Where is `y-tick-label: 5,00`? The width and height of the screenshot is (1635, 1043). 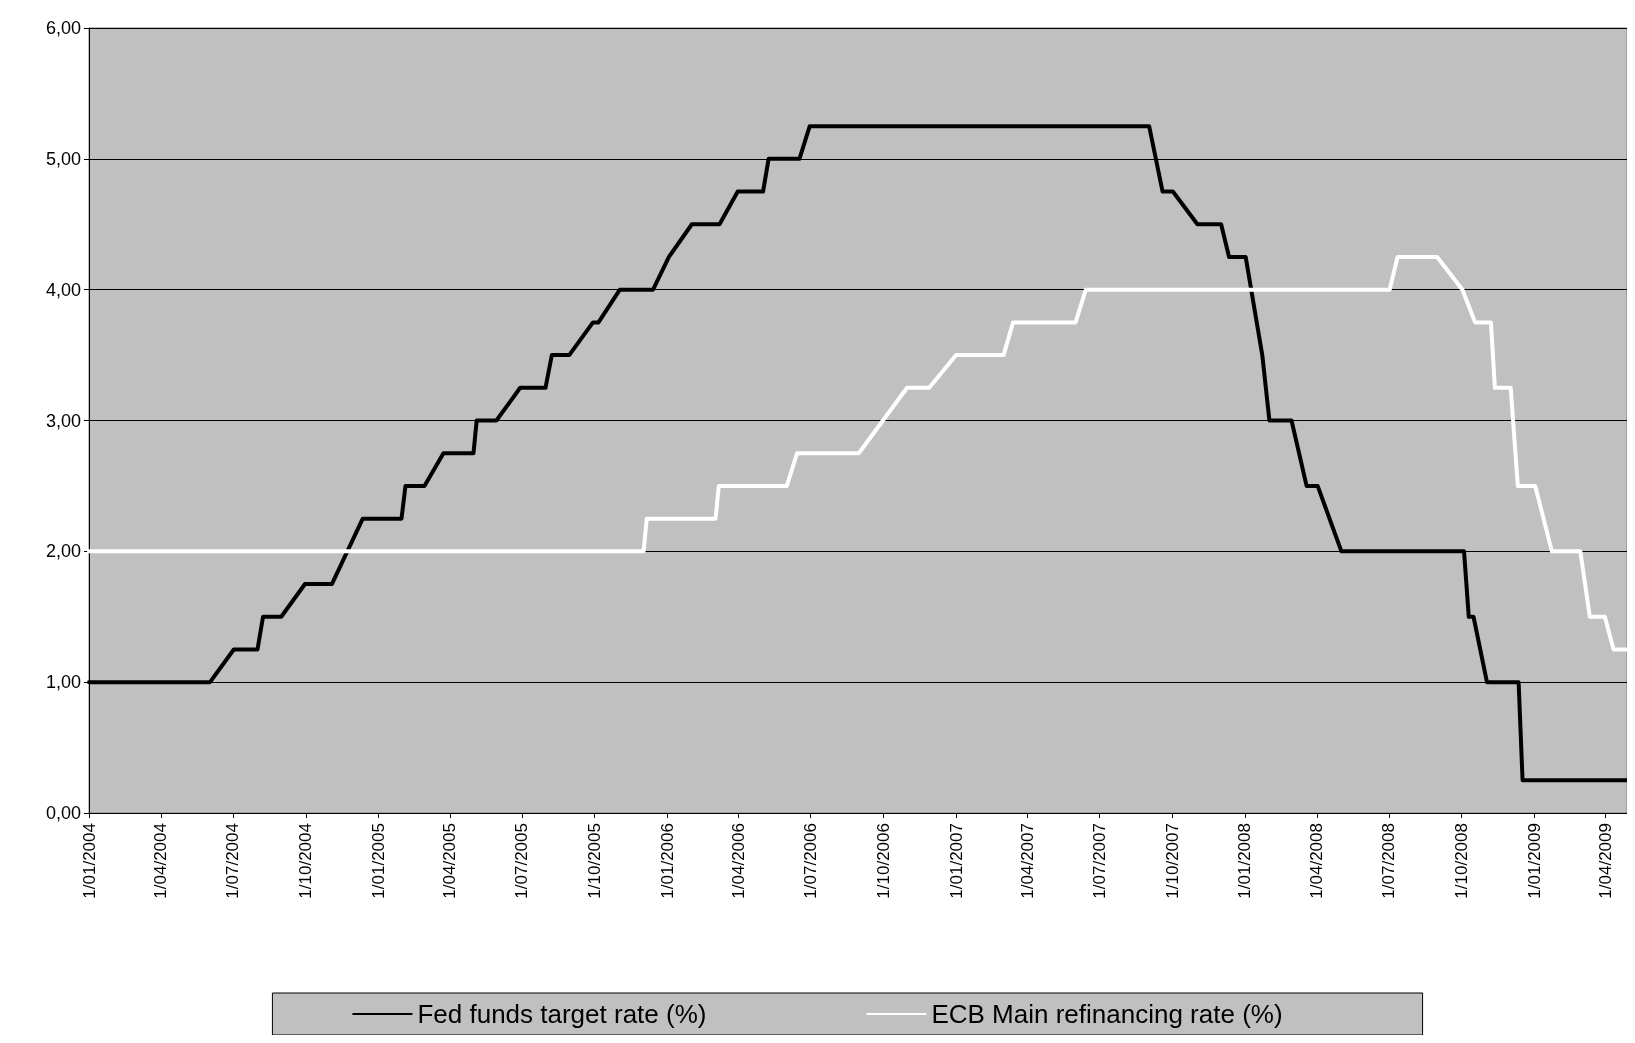
y-tick-label: 5,00 is located at coordinates (63, 158).